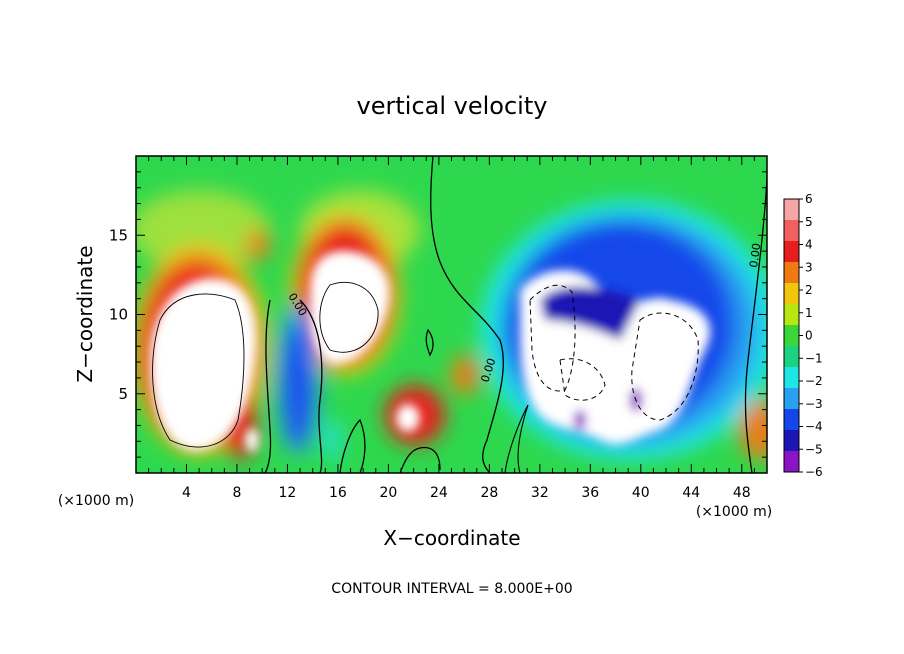  I want to click on y-tick-label: 10, so click(118, 315).